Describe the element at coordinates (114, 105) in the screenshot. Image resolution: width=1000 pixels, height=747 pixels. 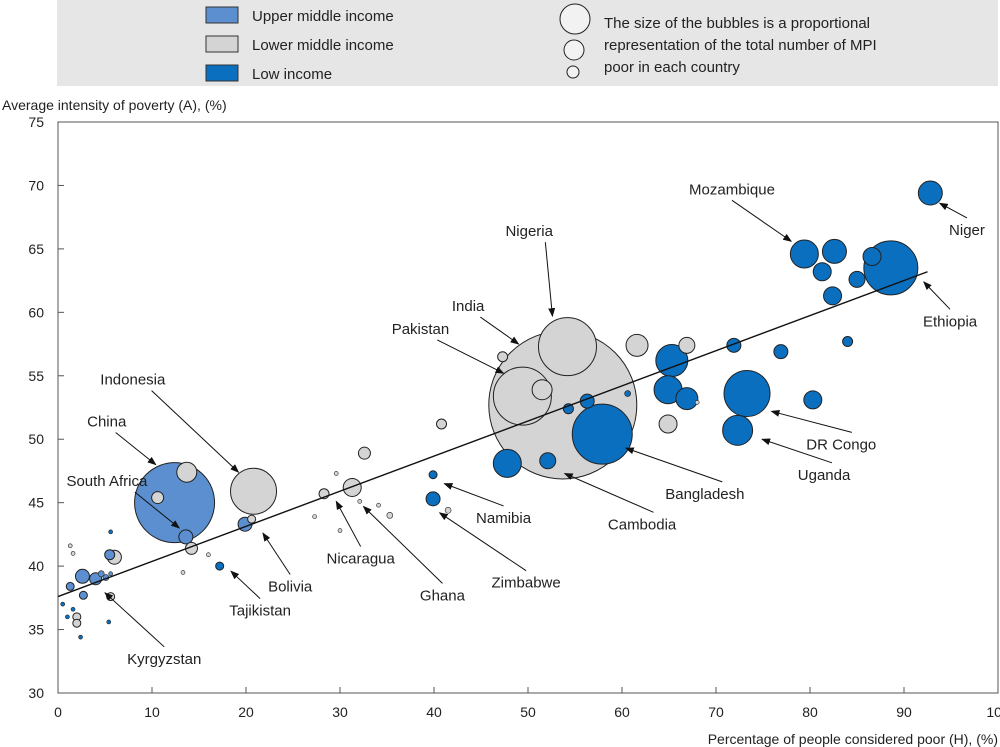
I see `y-axis-label: Average intensity of poverty (A), (%)` at that location.